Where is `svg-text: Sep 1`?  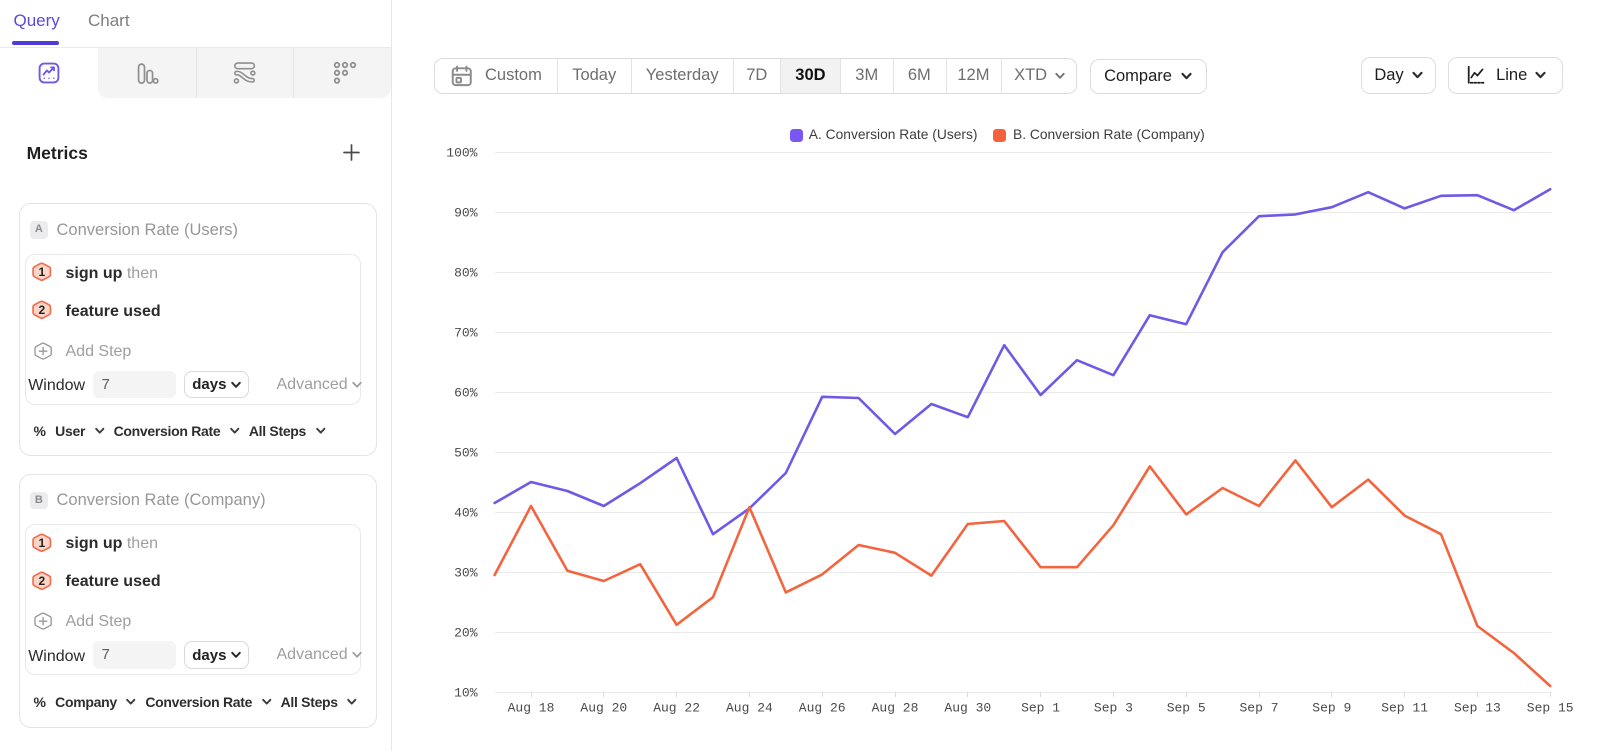 svg-text: Sep 1 is located at coordinates (1040, 708).